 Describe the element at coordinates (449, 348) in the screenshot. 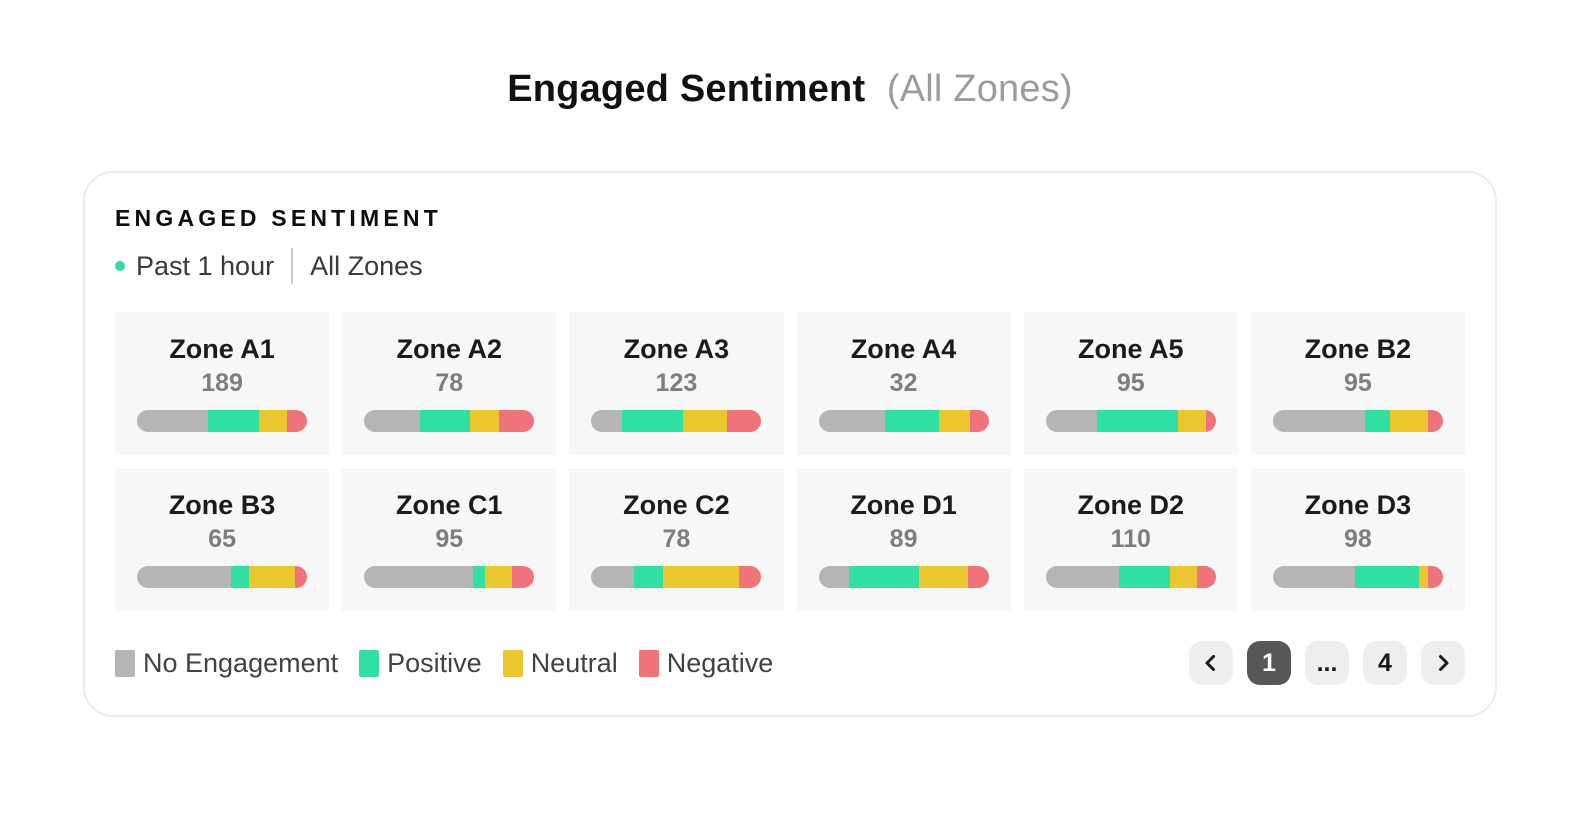

I see `zone-name: Zone A2` at that location.